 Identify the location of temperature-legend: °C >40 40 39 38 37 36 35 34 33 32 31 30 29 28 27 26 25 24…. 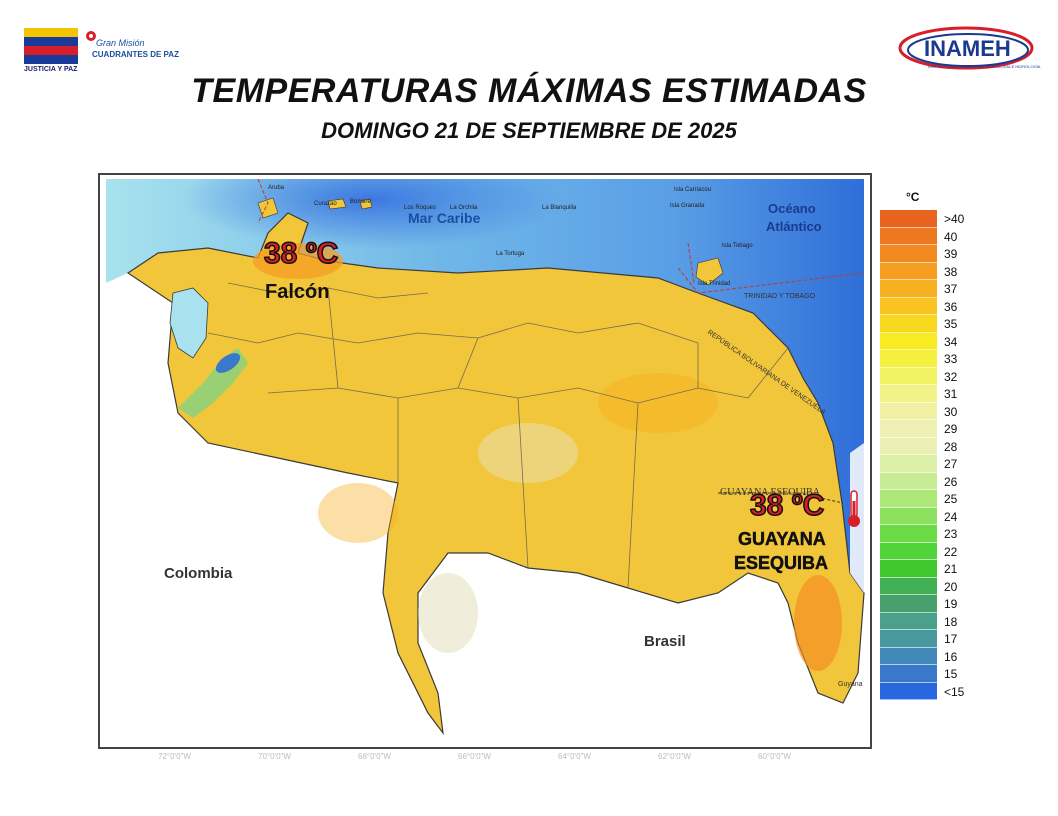
(930, 450).